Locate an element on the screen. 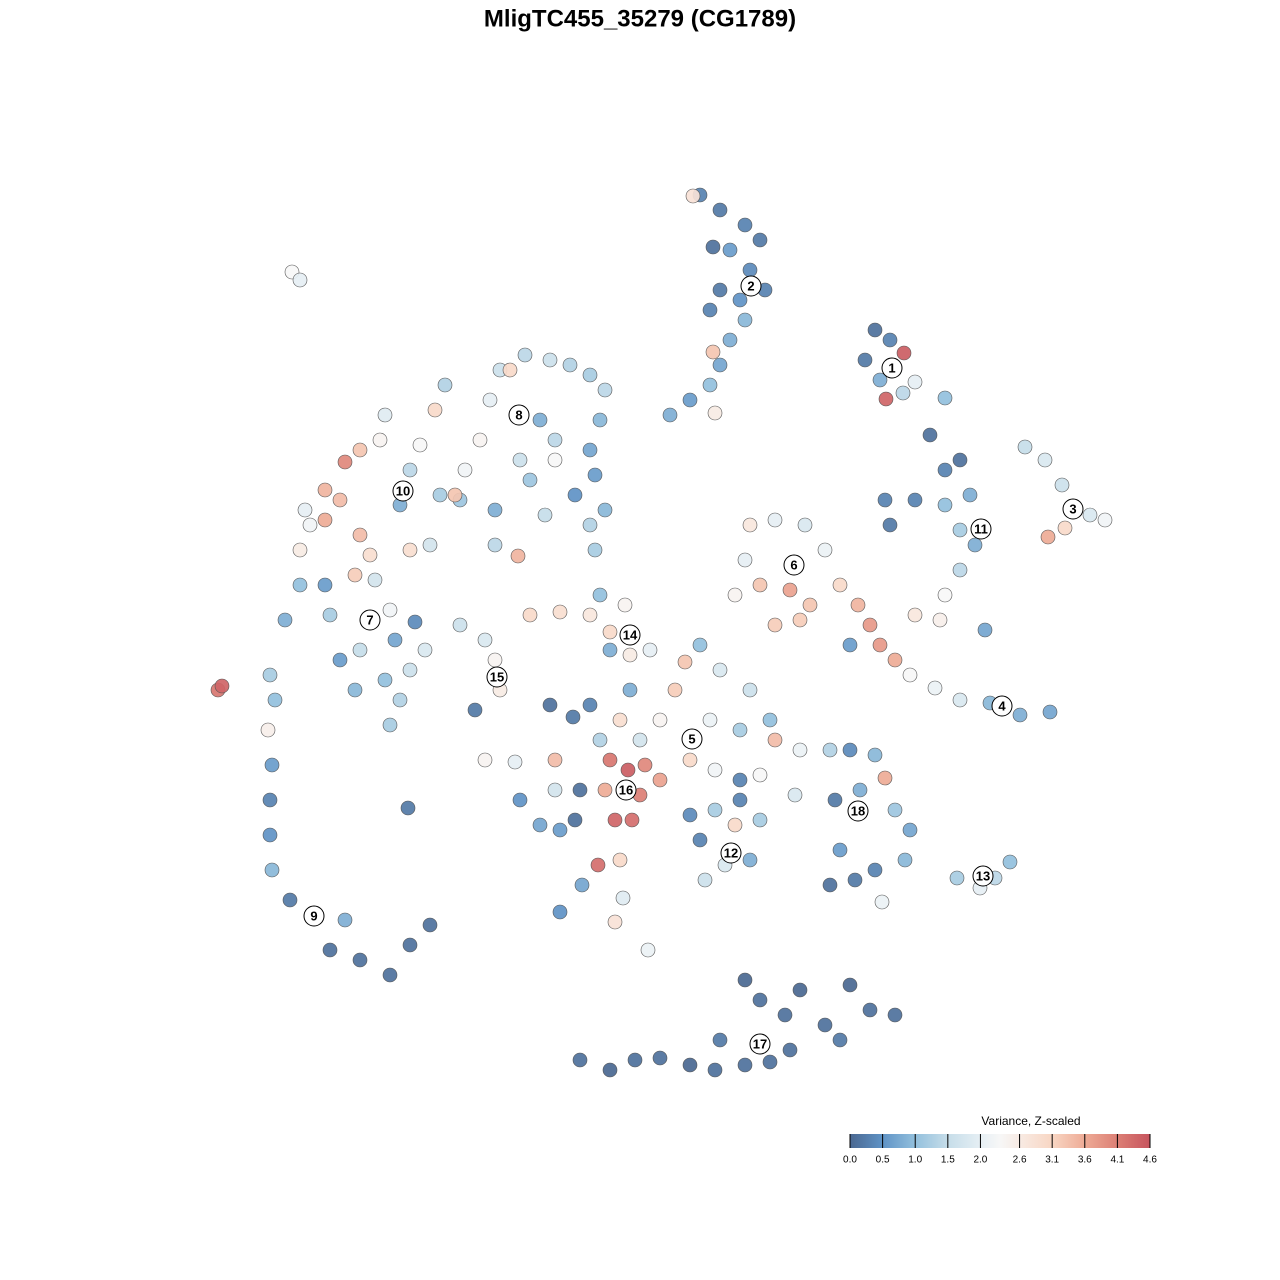 The width and height of the screenshot is (1280, 1280). colorbar is located at coordinates (1000, 1141).